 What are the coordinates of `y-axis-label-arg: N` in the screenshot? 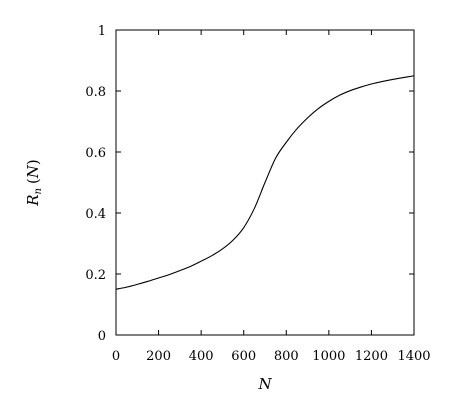 It's located at (33, 171).